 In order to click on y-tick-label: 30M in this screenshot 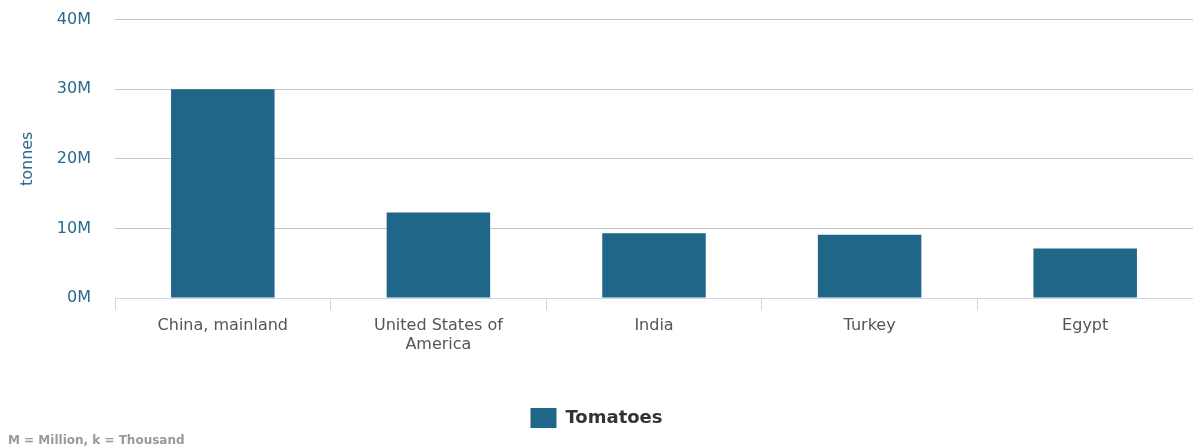, I will do `click(73, 88)`.